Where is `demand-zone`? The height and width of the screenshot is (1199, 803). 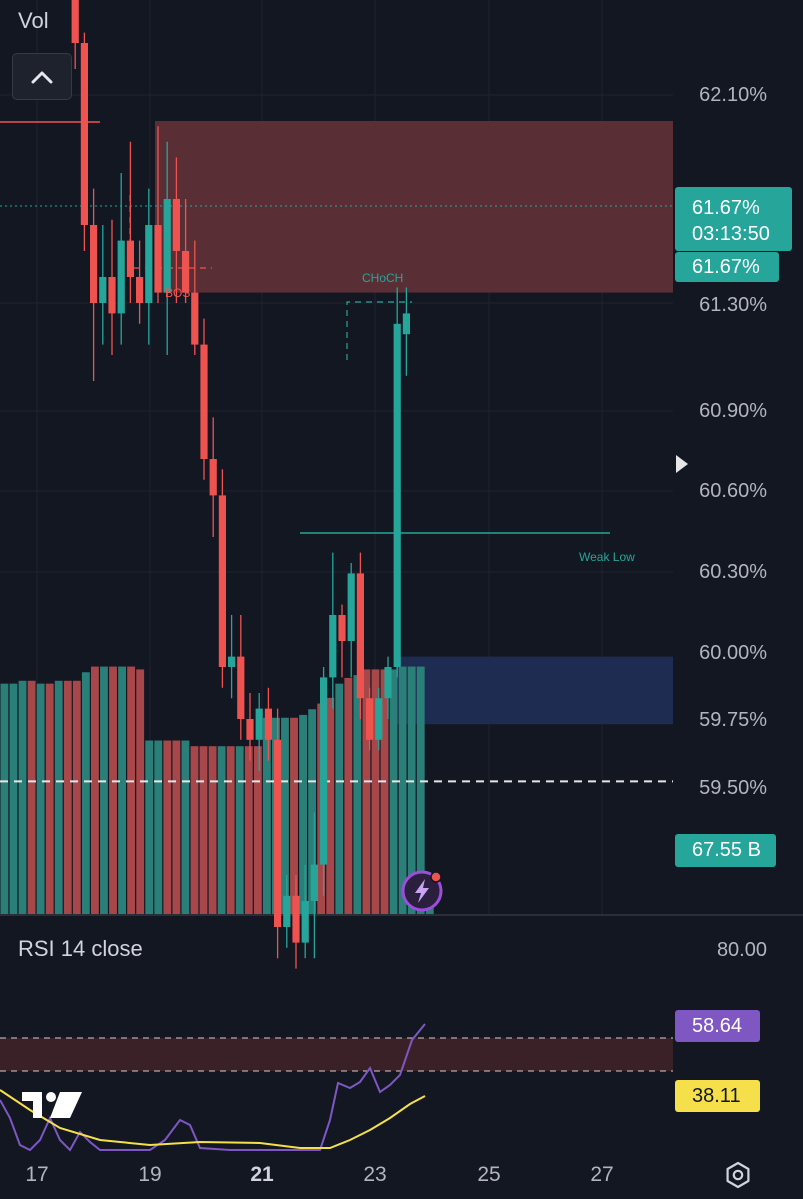
demand-zone is located at coordinates (534, 690).